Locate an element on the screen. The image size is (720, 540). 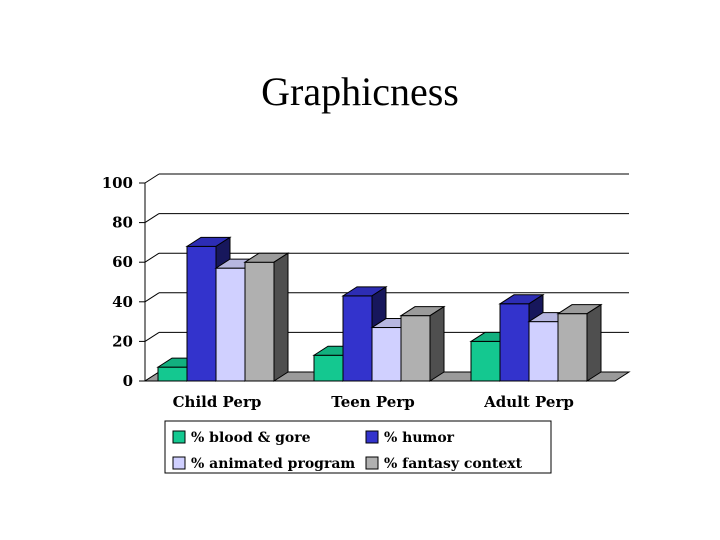
x-tick-label: Teen Perp is located at coordinates (372, 402).